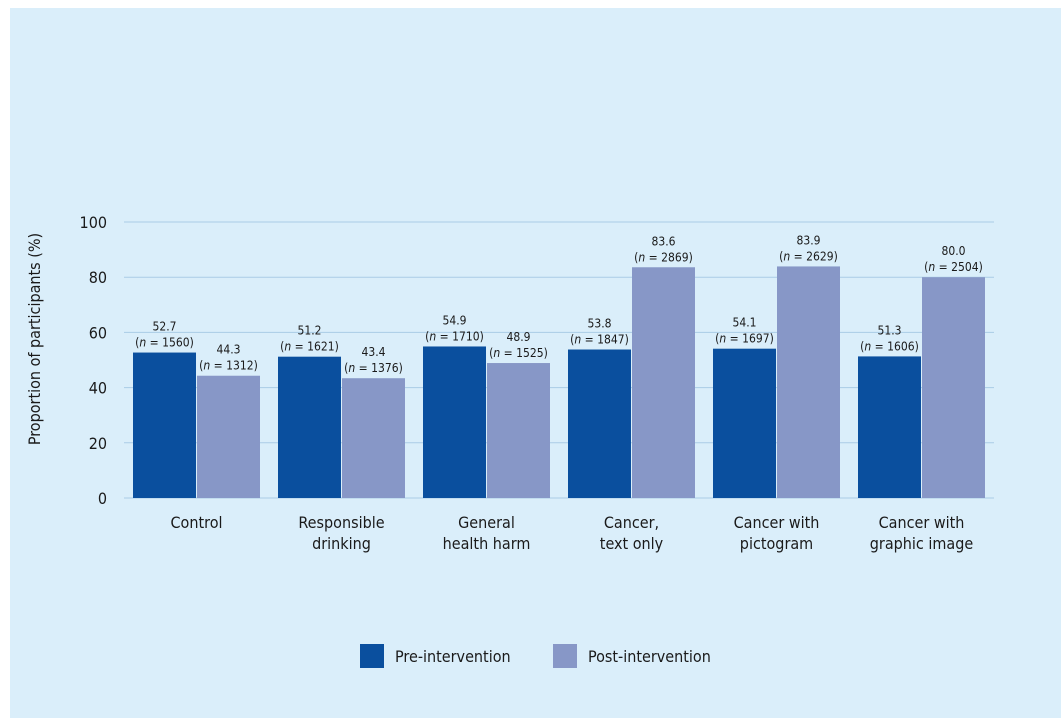 This screenshot has width=1061, height=718. What do you see at coordinates (744, 339) in the screenshot?
I see `sample-size-label: (n = 1697)` at bounding box center [744, 339].